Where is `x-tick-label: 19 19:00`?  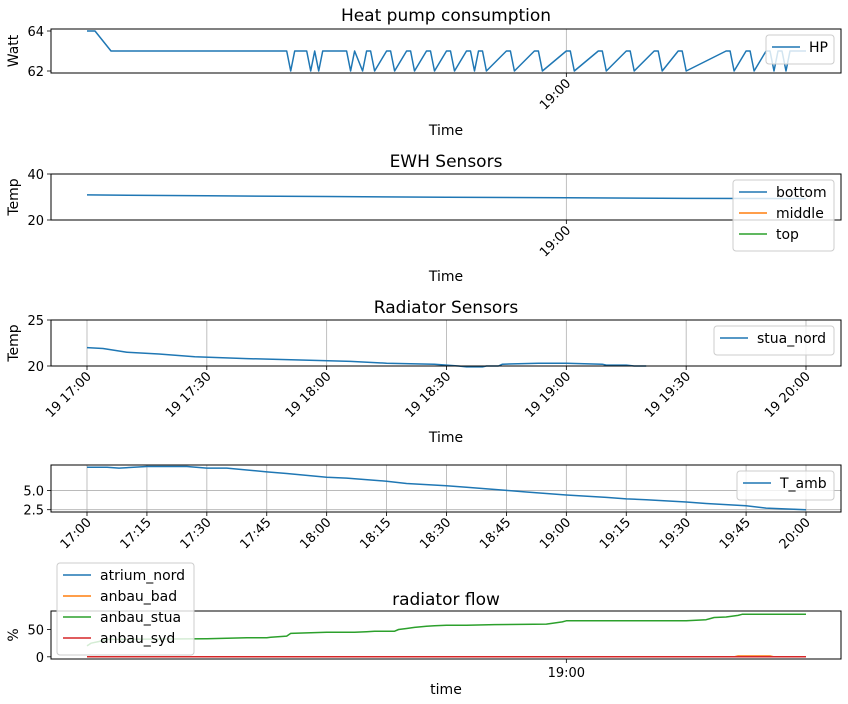
x-tick-label: 19 19:00 is located at coordinates (548, 395).